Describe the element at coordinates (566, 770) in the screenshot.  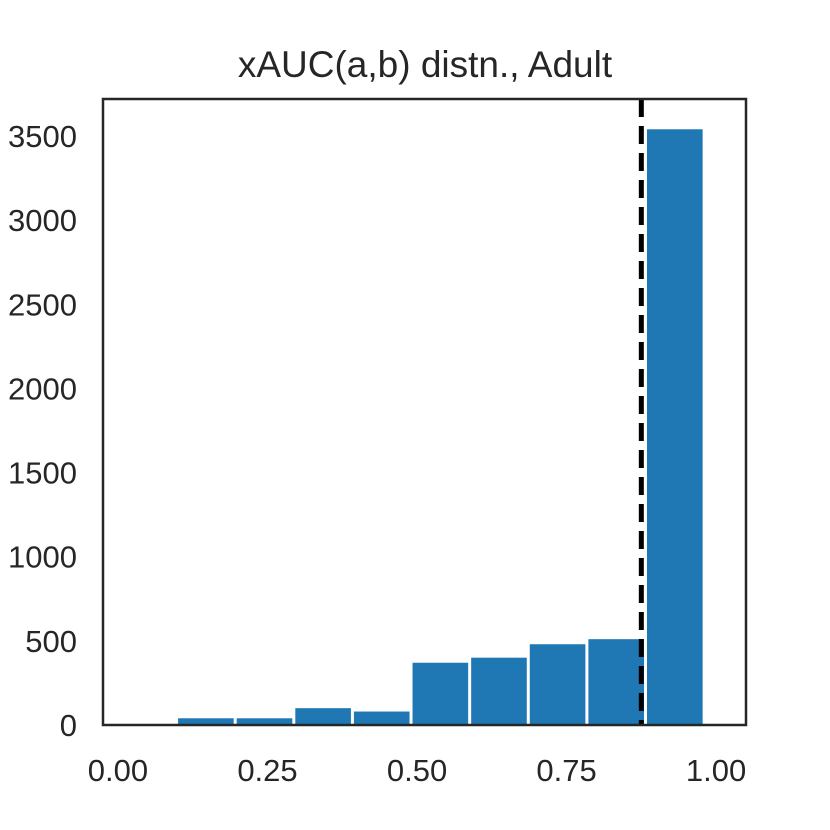
I see `x-tick-label: 0.75` at that location.